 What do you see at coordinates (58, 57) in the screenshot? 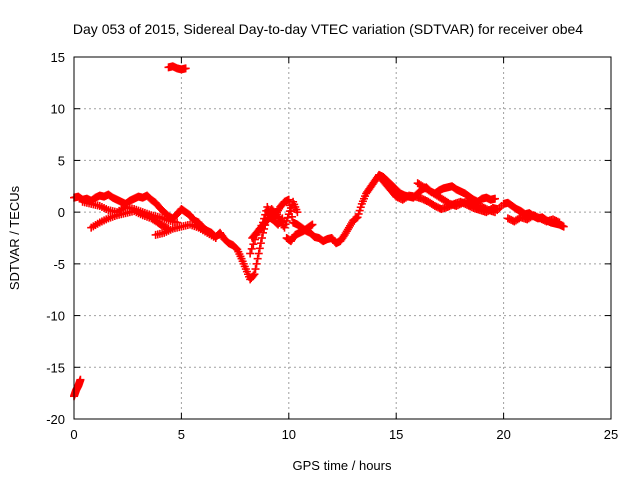
I see `y-tick-label: 15` at bounding box center [58, 57].